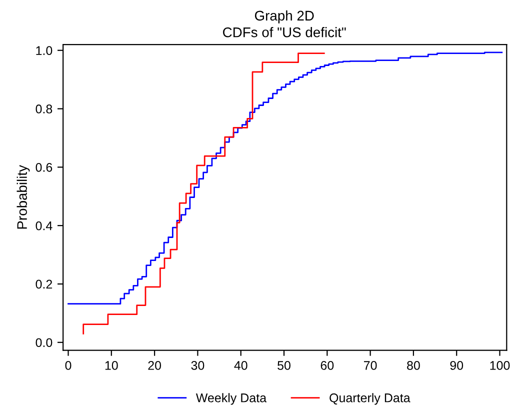 This screenshot has width=517, height=416. What do you see at coordinates (370, 399) in the screenshot?
I see `legend-label: Quarterly Data` at bounding box center [370, 399].